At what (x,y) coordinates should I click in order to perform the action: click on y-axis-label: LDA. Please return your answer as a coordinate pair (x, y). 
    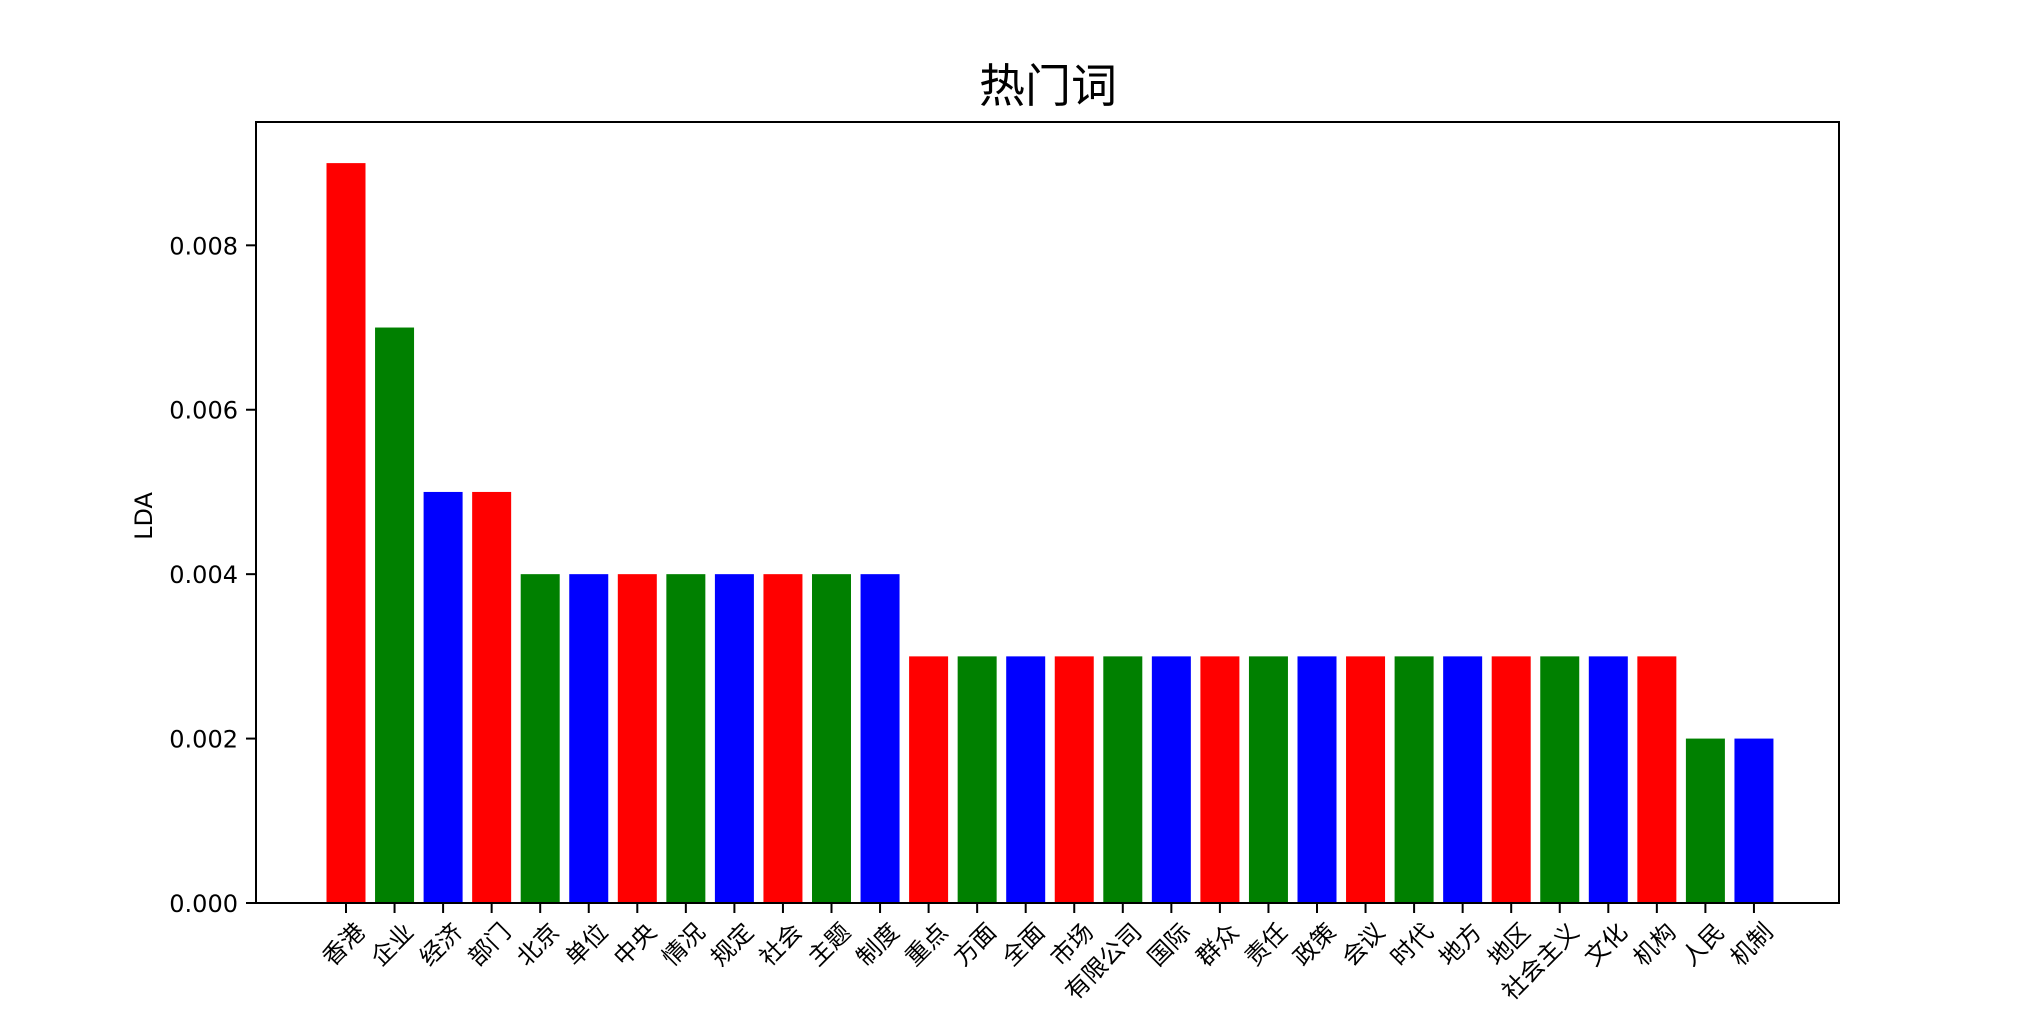
    Looking at the image, I should click on (144, 516).